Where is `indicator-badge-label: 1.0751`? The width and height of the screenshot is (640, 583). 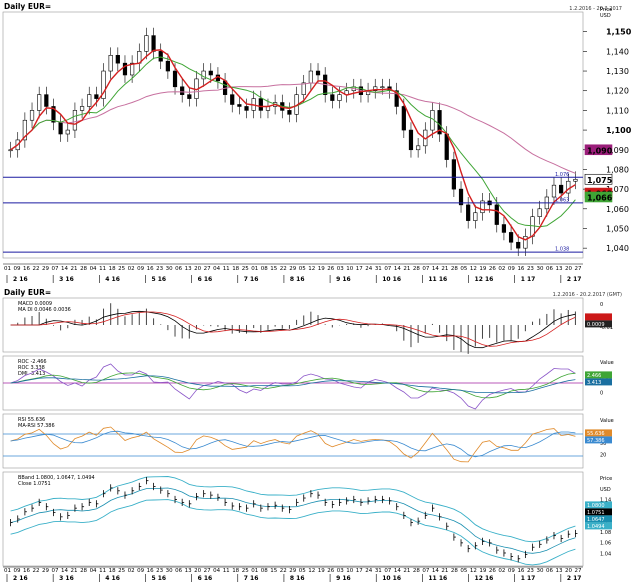 indicator-badge-label: 1.0751 is located at coordinates (596, 513).